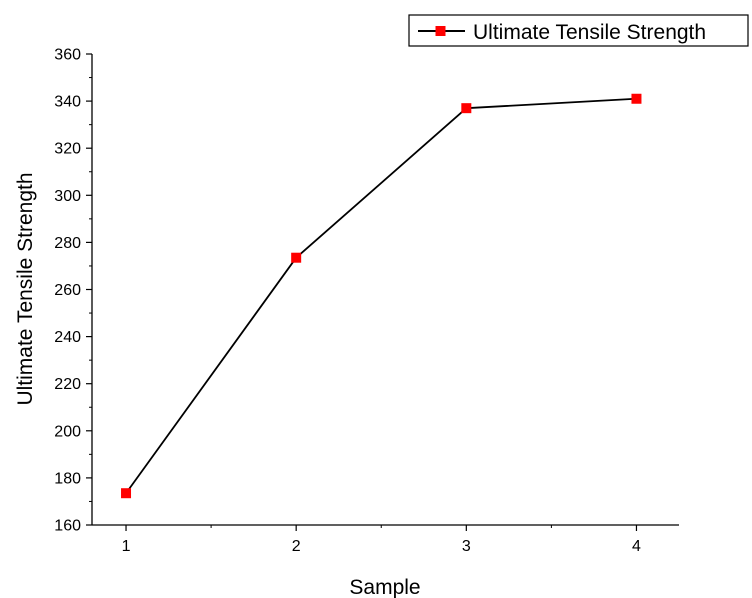  What do you see at coordinates (67, 55) in the screenshot?
I see `y-tick-label: 360` at bounding box center [67, 55].